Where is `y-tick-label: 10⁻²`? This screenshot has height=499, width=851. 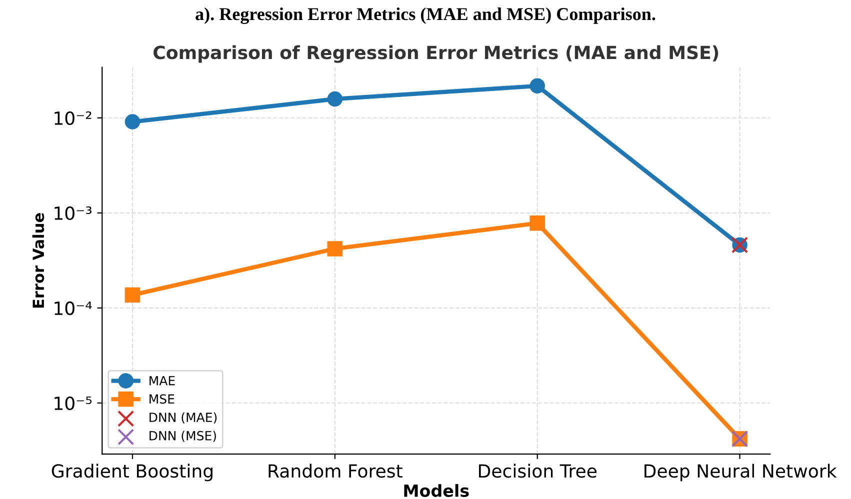
y-tick-label: 10⁻² is located at coordinates (73, 118).